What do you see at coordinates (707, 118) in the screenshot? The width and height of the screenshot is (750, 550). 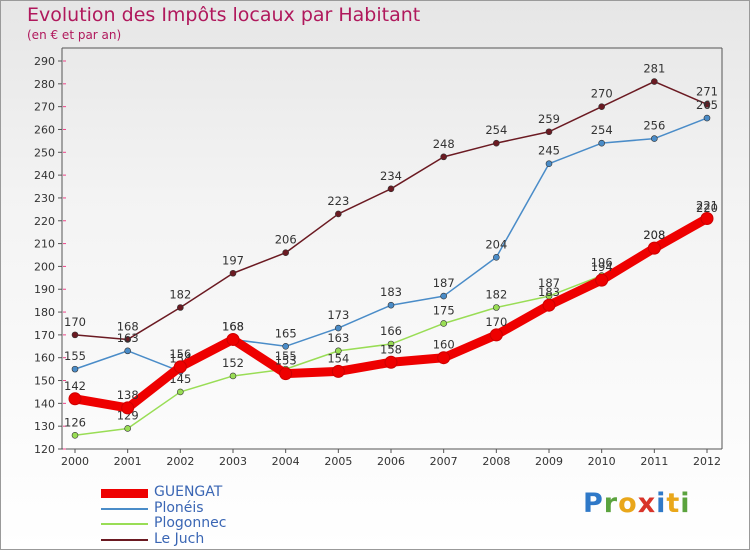 I see `point-plon-is-2012` at bounding box center [707, 118].